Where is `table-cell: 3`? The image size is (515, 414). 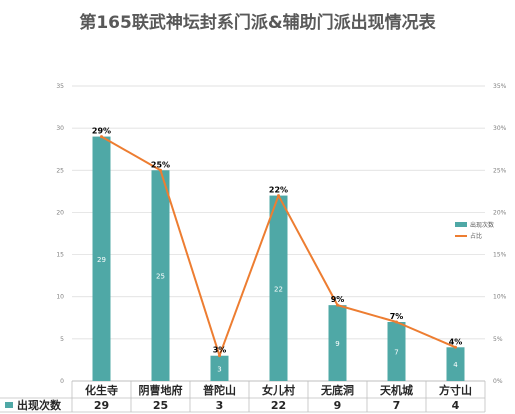 table-cell: 3 is located at coordinates (220, 405).